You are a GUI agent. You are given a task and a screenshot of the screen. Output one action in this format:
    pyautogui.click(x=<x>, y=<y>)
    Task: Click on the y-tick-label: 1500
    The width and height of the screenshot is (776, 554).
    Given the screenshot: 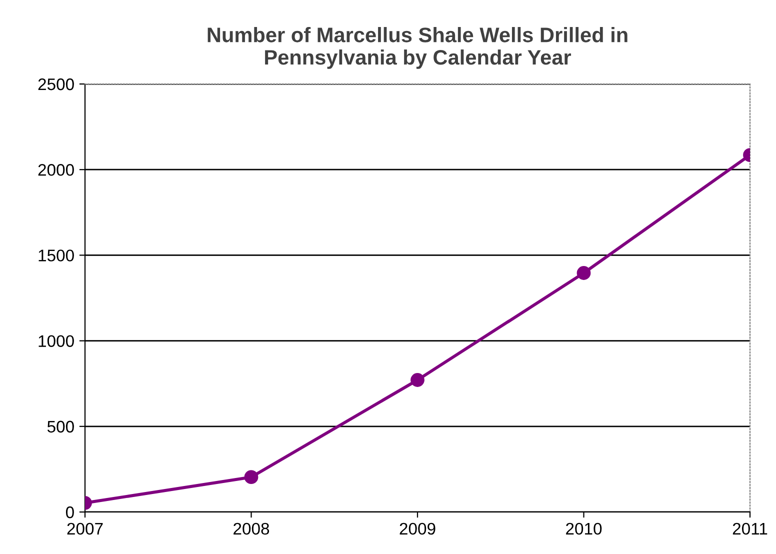 What is the action you would take?
    pyautogui.click(x=56, y=256)
    